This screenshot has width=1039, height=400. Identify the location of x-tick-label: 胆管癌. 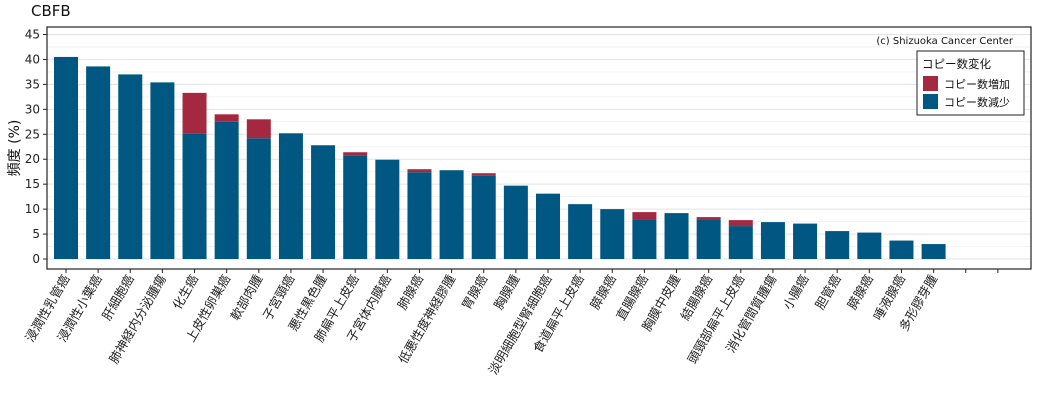
(828, 292).